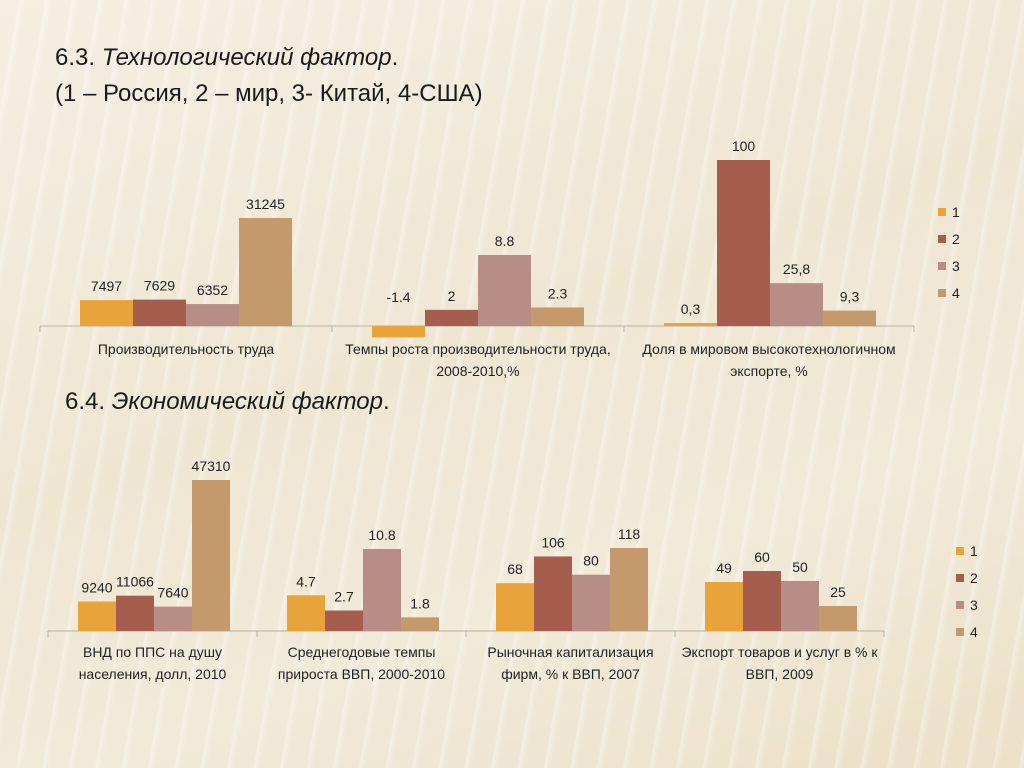 This screenshot has width=1024, height=768. I want to click on data-label: 25, so click(838, 592).